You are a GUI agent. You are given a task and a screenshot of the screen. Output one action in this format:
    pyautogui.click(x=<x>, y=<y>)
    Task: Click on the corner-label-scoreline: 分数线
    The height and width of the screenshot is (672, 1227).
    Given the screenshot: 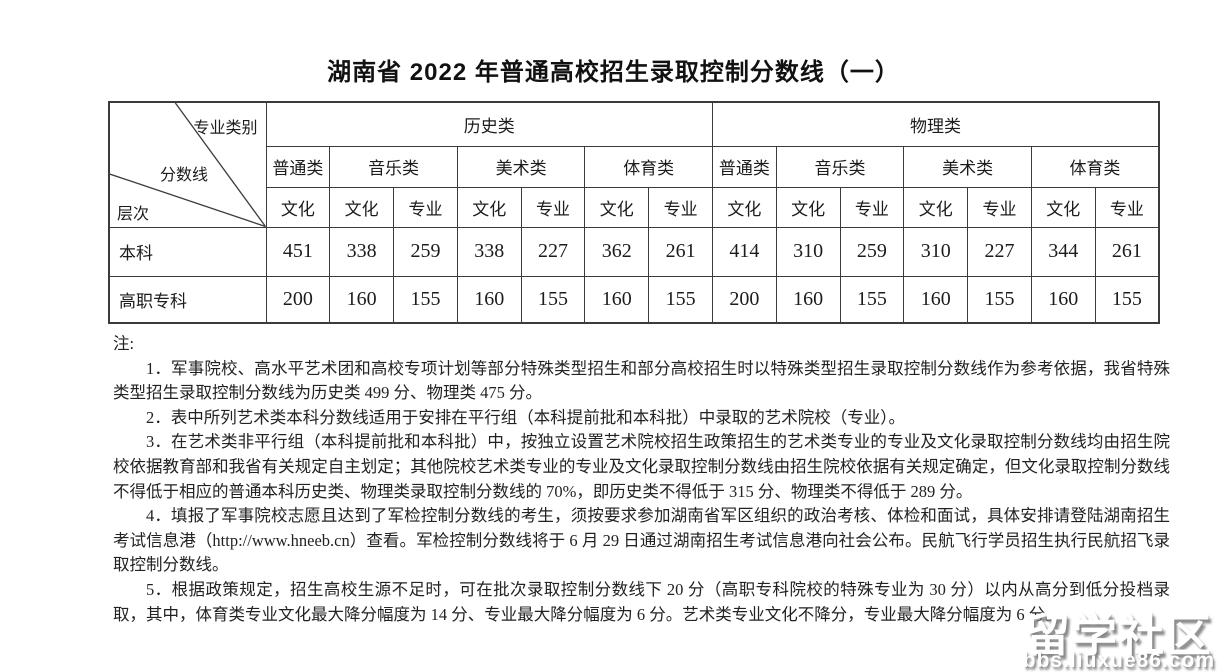 What is the action you would take?
    pyautogui.click(x=184, y=175)
    